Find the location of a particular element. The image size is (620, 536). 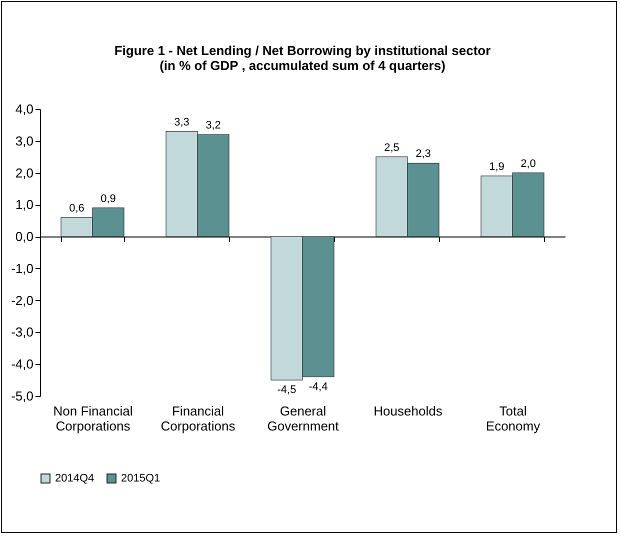

y-tick-label: -3,0 is located at coordinates (22, 332).